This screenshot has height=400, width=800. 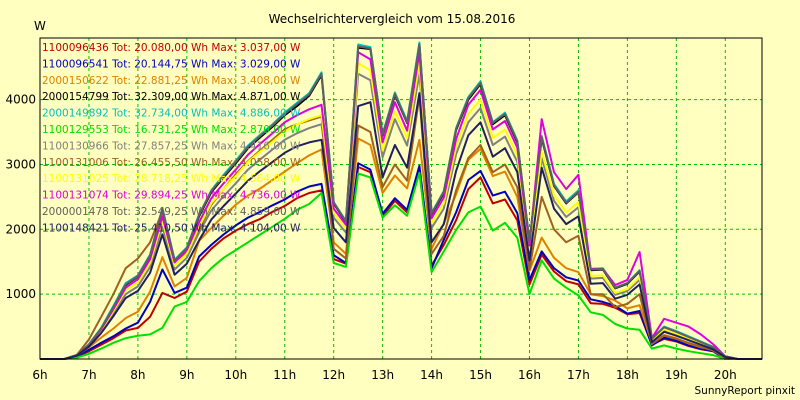 I want to click on x-tick-label: 11h, so click(x=284, y=375).